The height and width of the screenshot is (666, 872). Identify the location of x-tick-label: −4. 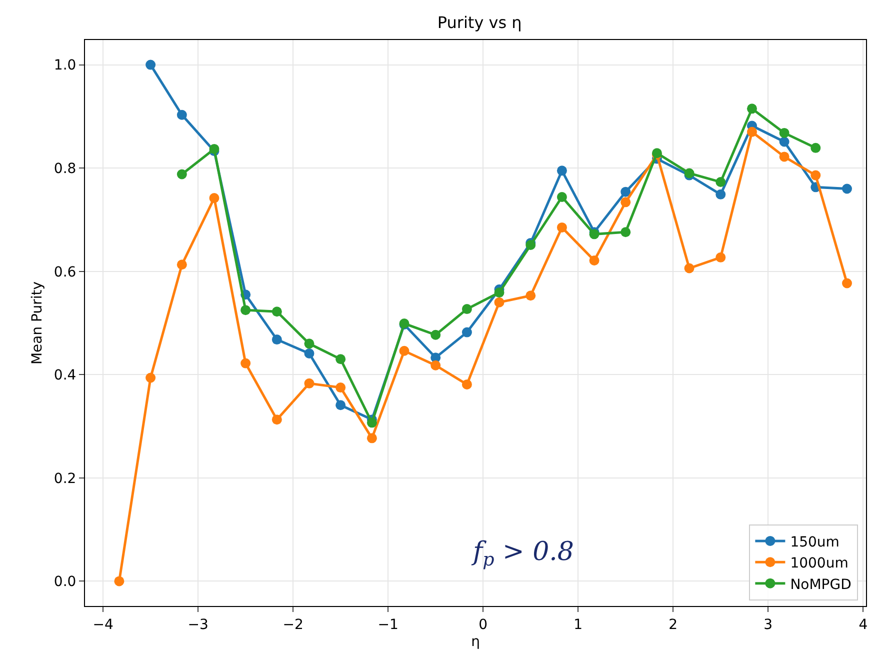
(103, 624).